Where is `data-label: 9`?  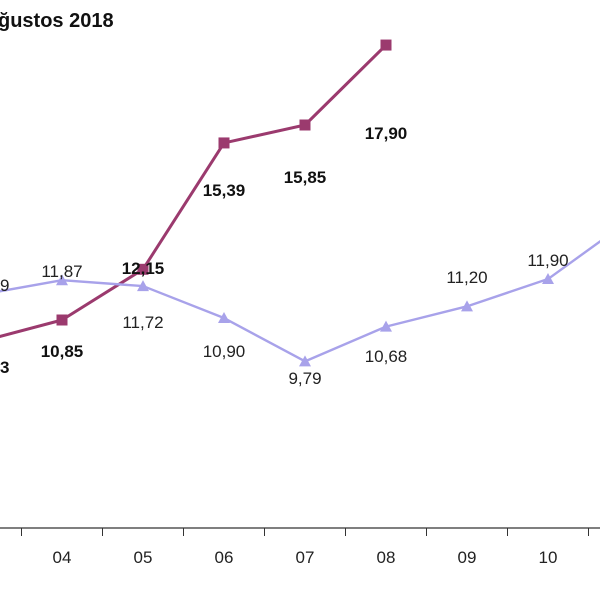 data-label: 9 is located at coordinates (4, 285).